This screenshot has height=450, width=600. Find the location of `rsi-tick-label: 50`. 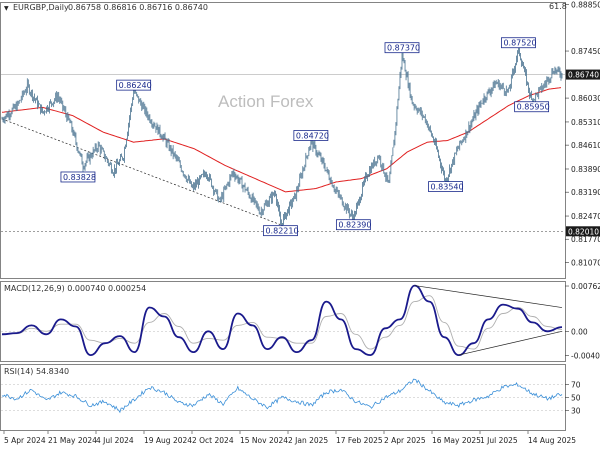

rsi-tick-label: 50 is located at coordinates (576, 398).